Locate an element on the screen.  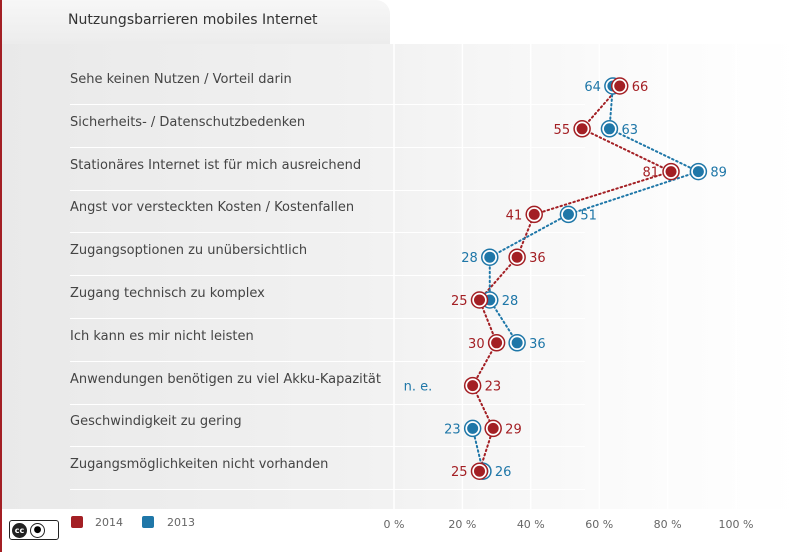
value-label-2013: 23 is located at coordinates (452, 429).